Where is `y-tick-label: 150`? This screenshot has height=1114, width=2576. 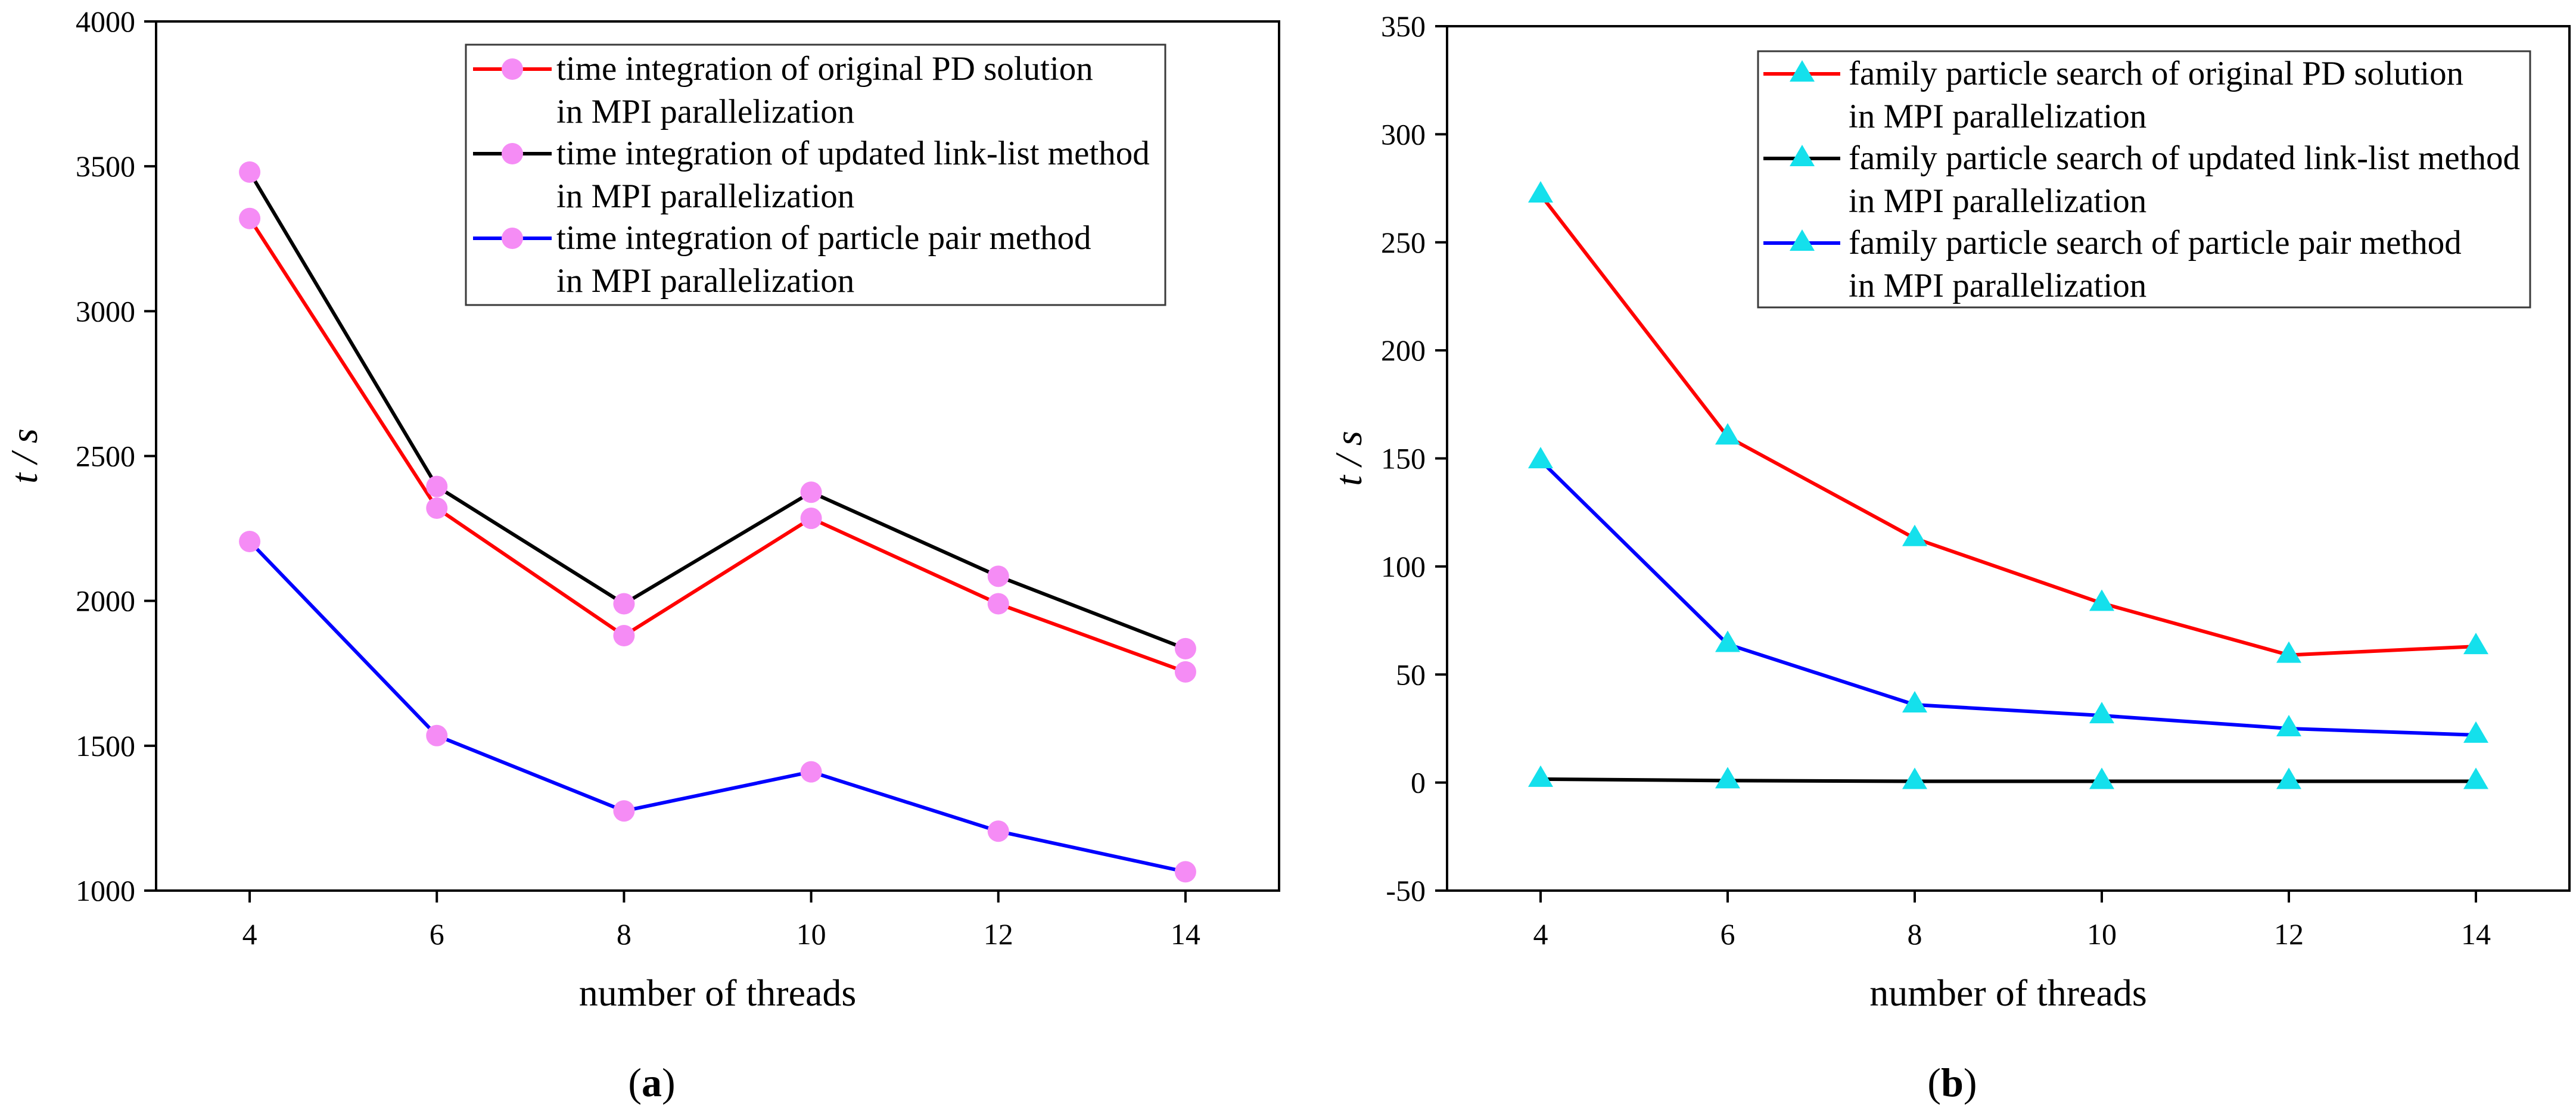 y-tick-label: 150 is located at coordinates (1403, 458).